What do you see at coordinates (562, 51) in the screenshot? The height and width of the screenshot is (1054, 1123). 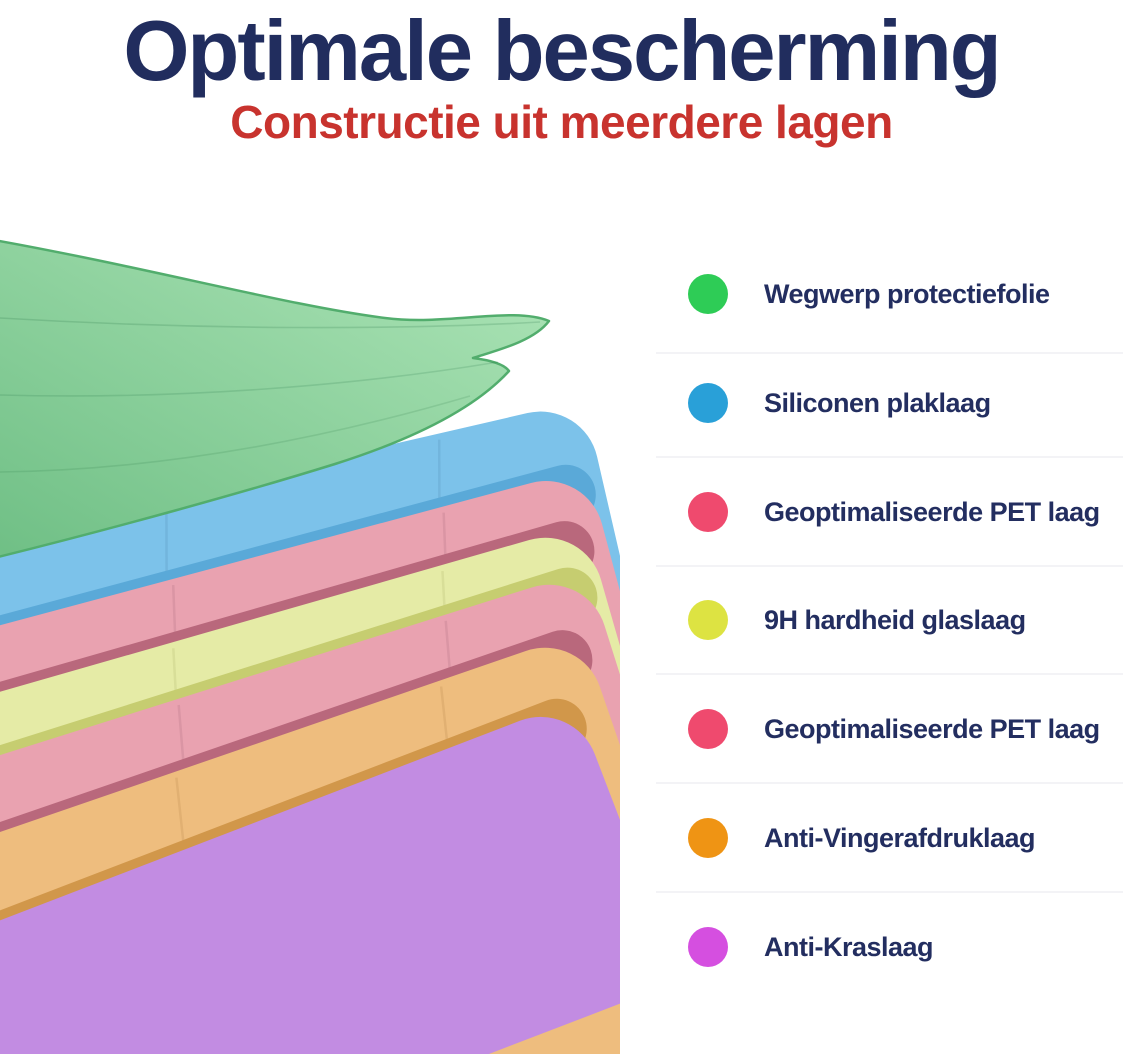 I see `page-title: Optimale bescherming` at bounding box center [562, 51].